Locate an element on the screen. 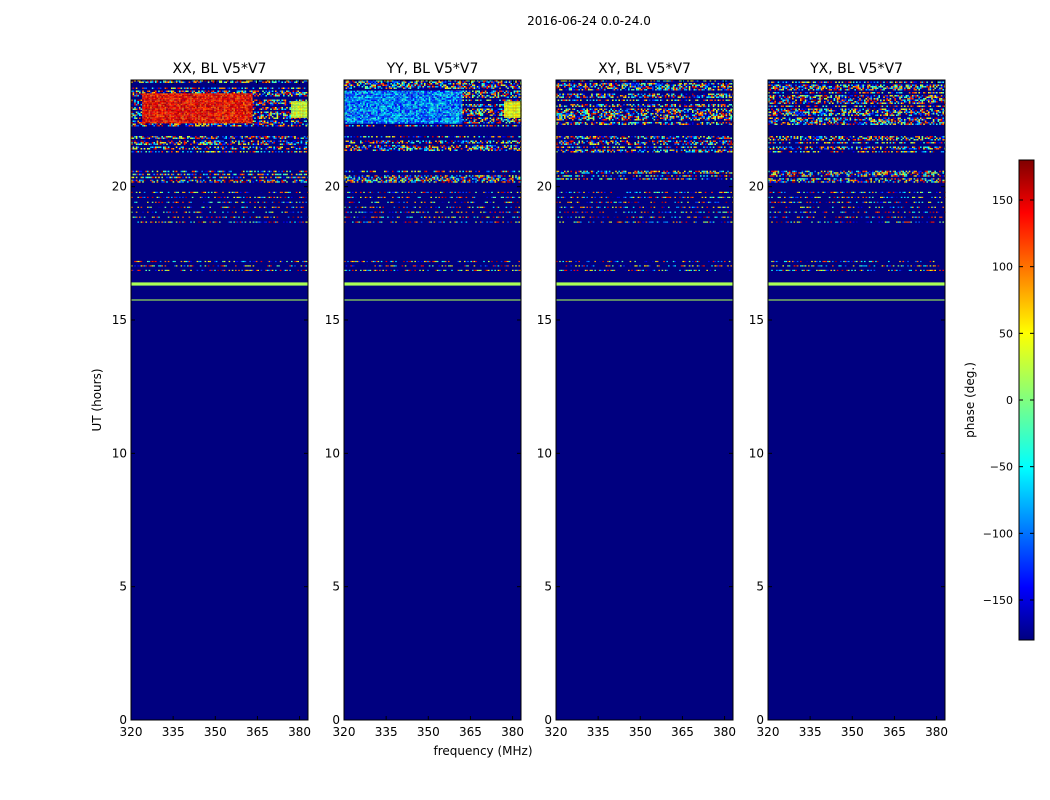  panel-title: XY, BL V5*V7 is located at coordinates (644, 69).